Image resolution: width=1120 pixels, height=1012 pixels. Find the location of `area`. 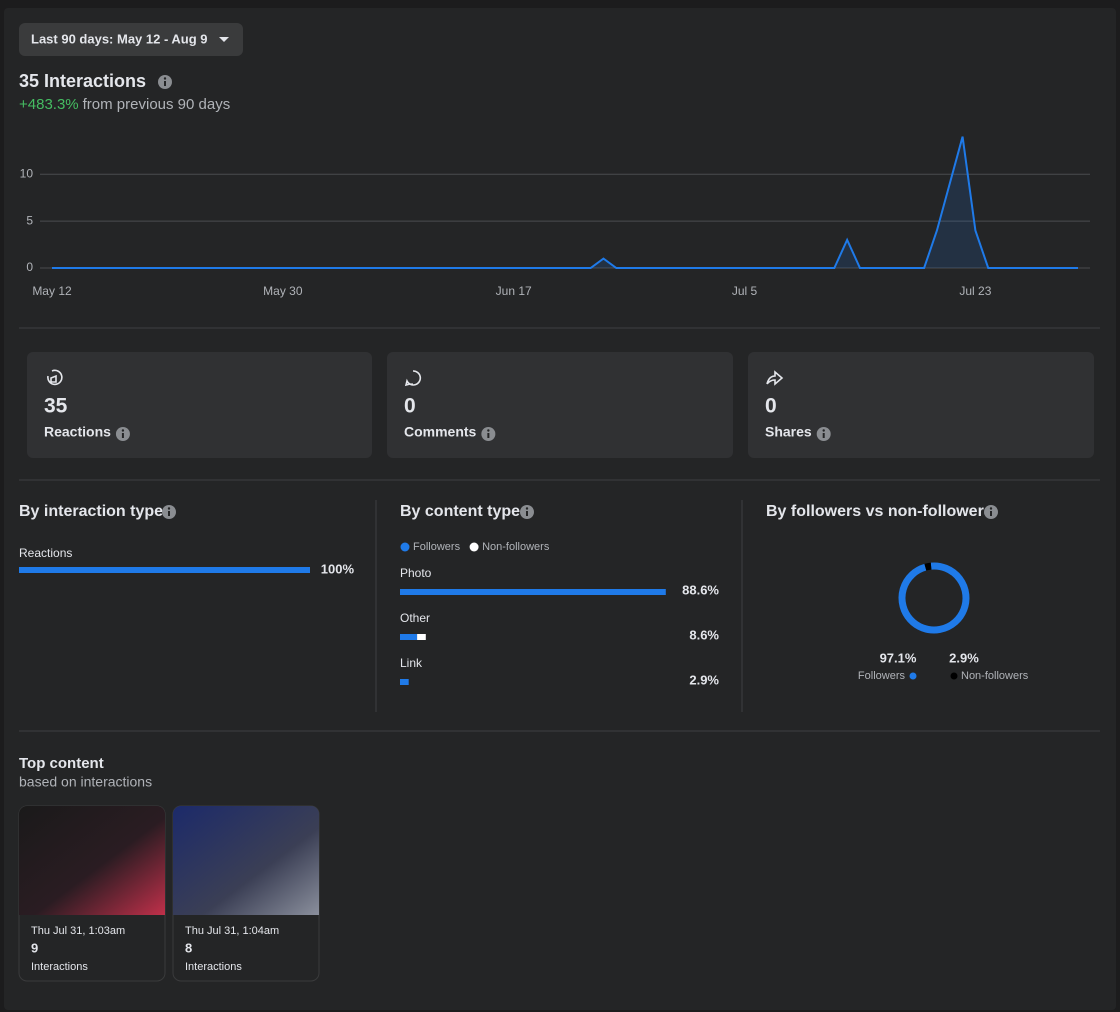

area is located at coordinates (565, 202).